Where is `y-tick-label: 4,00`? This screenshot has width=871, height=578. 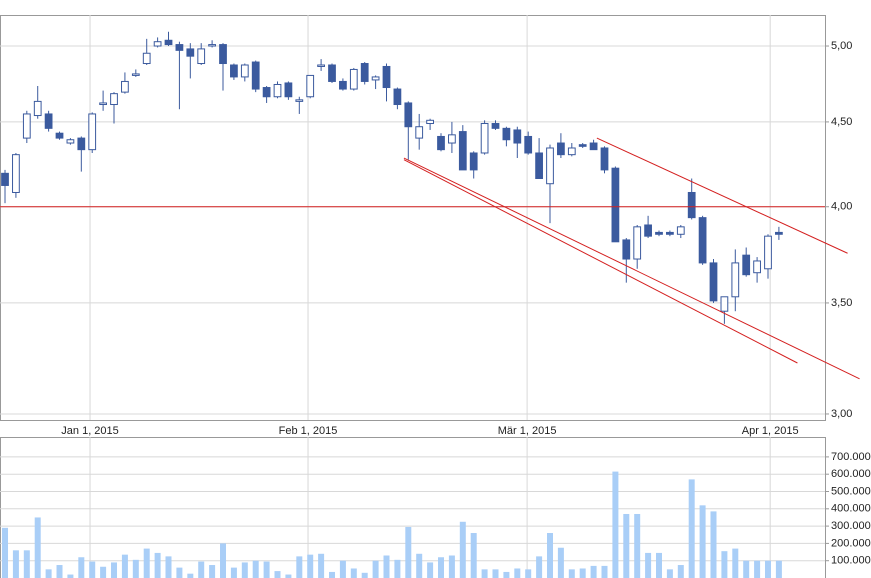 y-tick-label: 4,00 is located at coordinates (841, 207).